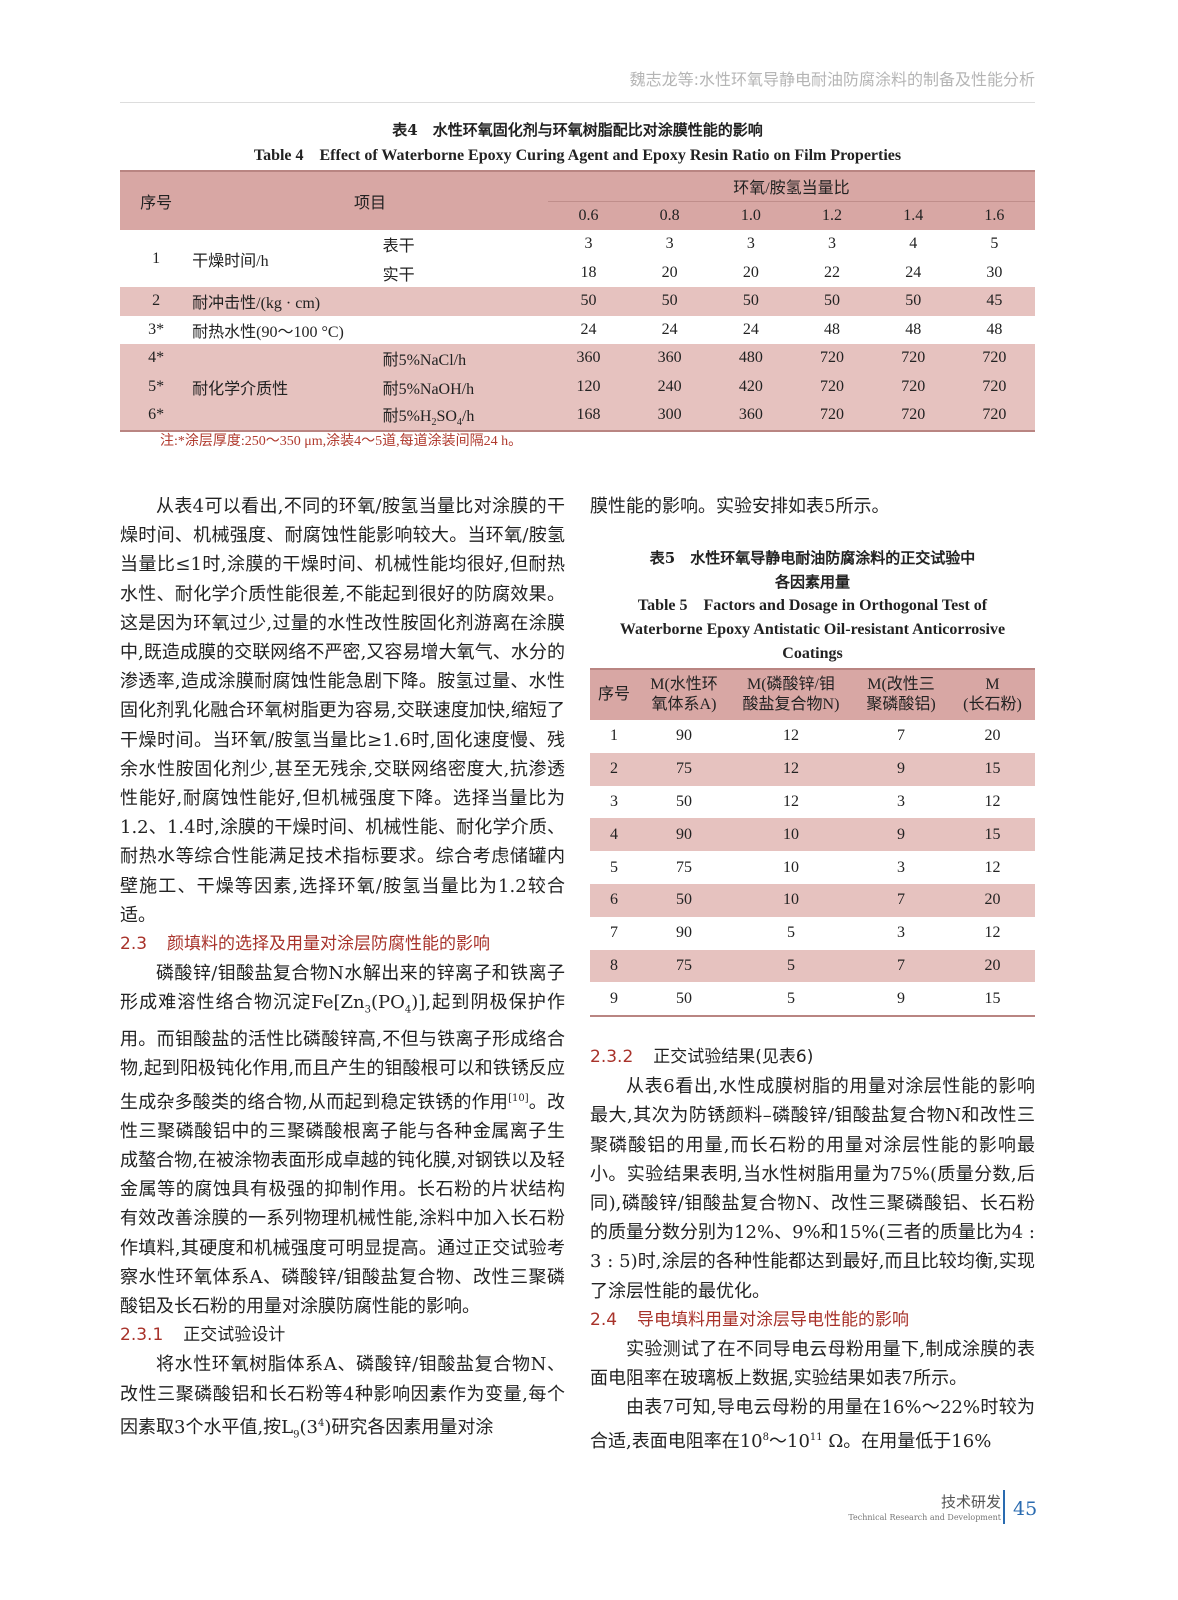 The image size is (1178, 1600). Describe the element at coordinates (368, 1011) in the screenshot. I see `subscript: 3` at that location.